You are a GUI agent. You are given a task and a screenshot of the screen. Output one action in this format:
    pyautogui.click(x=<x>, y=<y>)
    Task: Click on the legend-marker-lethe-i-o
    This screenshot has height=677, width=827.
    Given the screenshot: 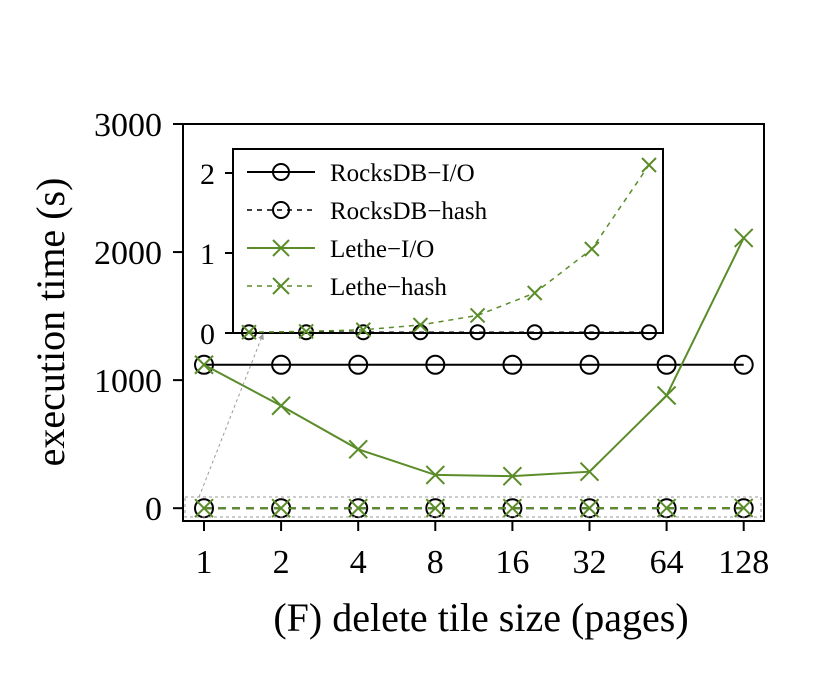 What is the action you would take?
    pyautogui.click(x=281, y=248)
    